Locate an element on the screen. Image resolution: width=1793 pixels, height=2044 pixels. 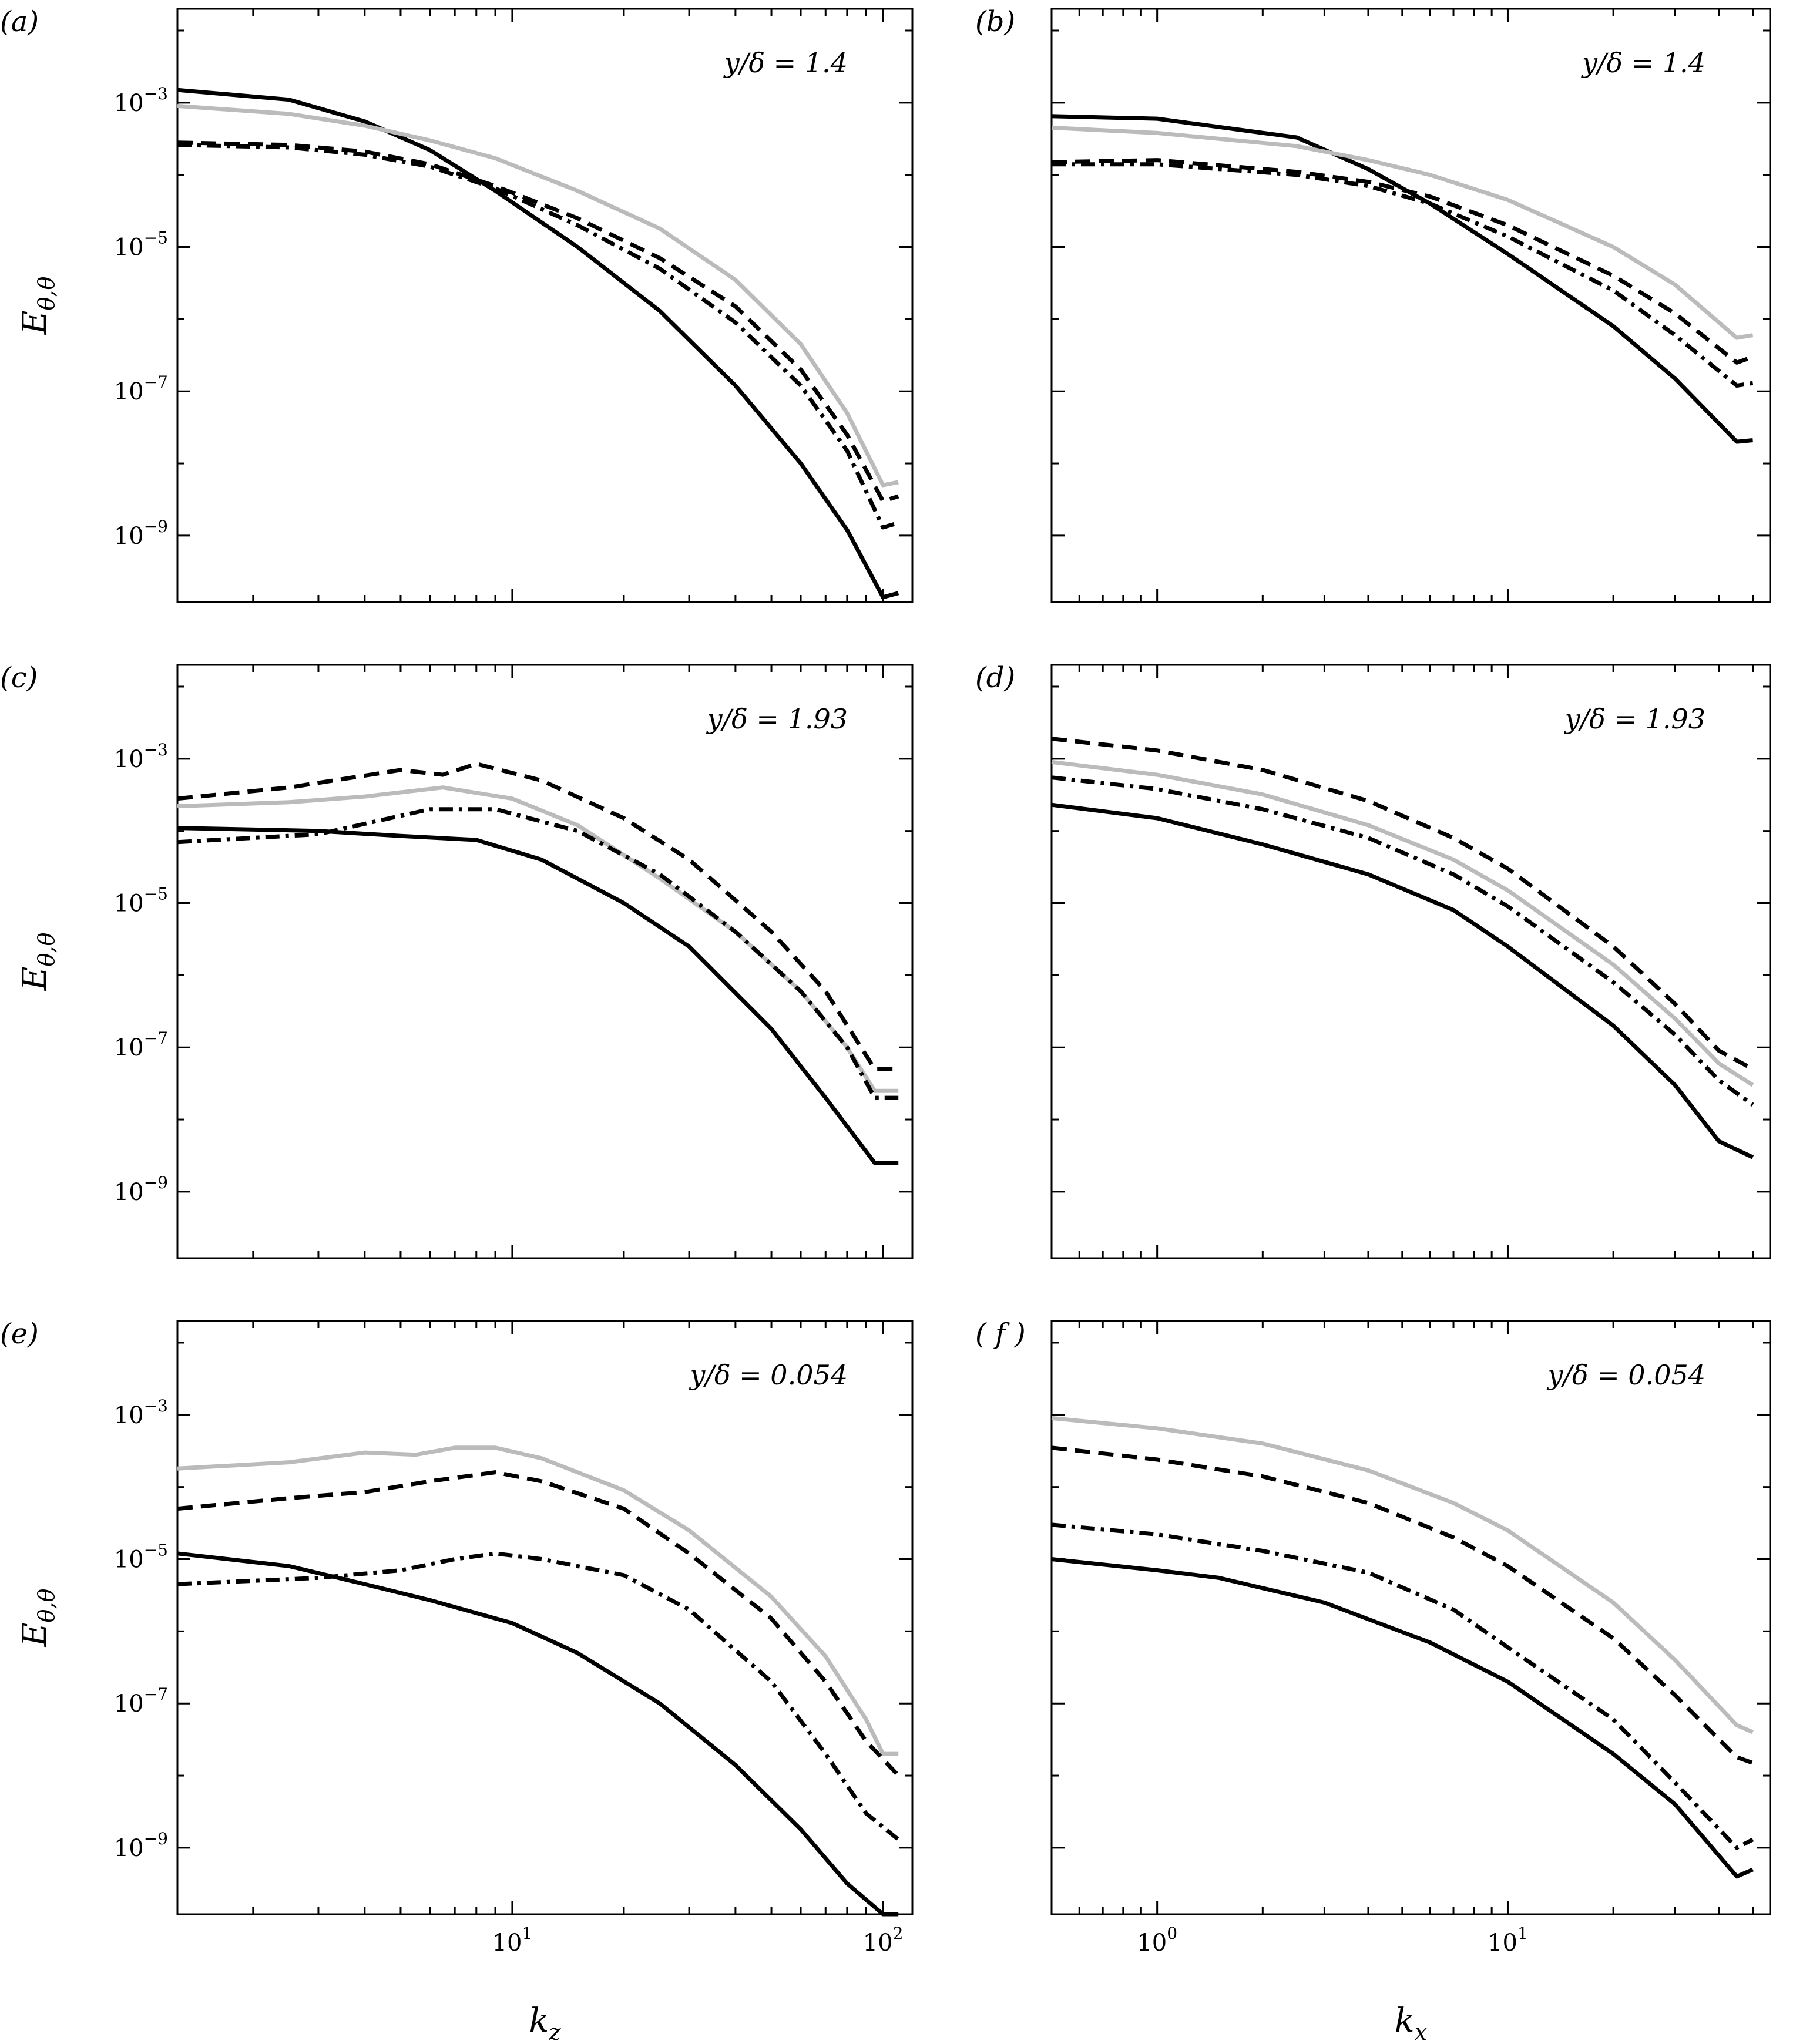
x-tick-label: 10² is located at coordinates (884, 1940).